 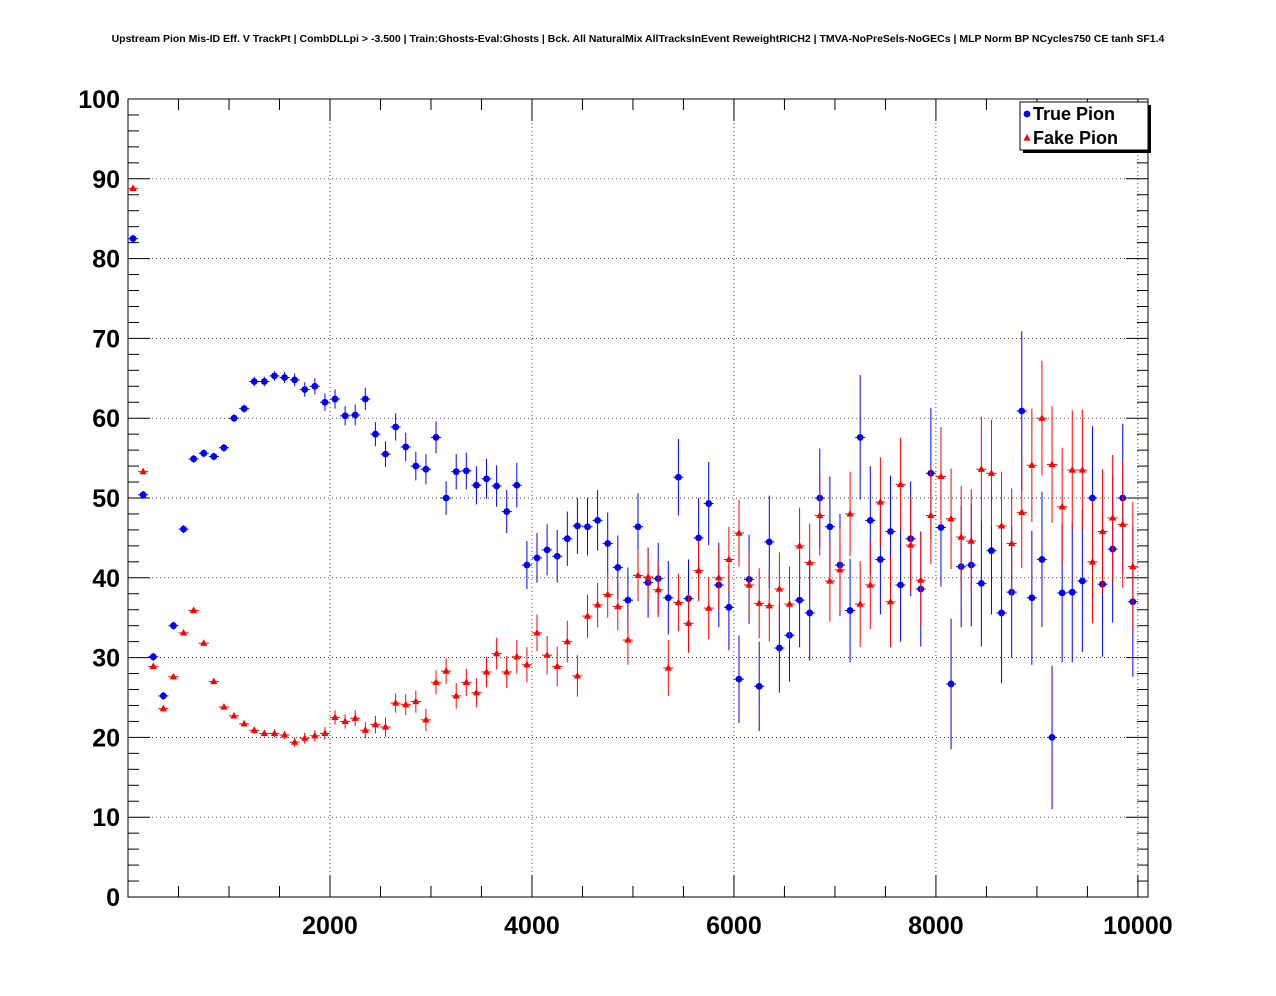 I want to click on x-tick-label: 8000, so click(x=936, y=926).